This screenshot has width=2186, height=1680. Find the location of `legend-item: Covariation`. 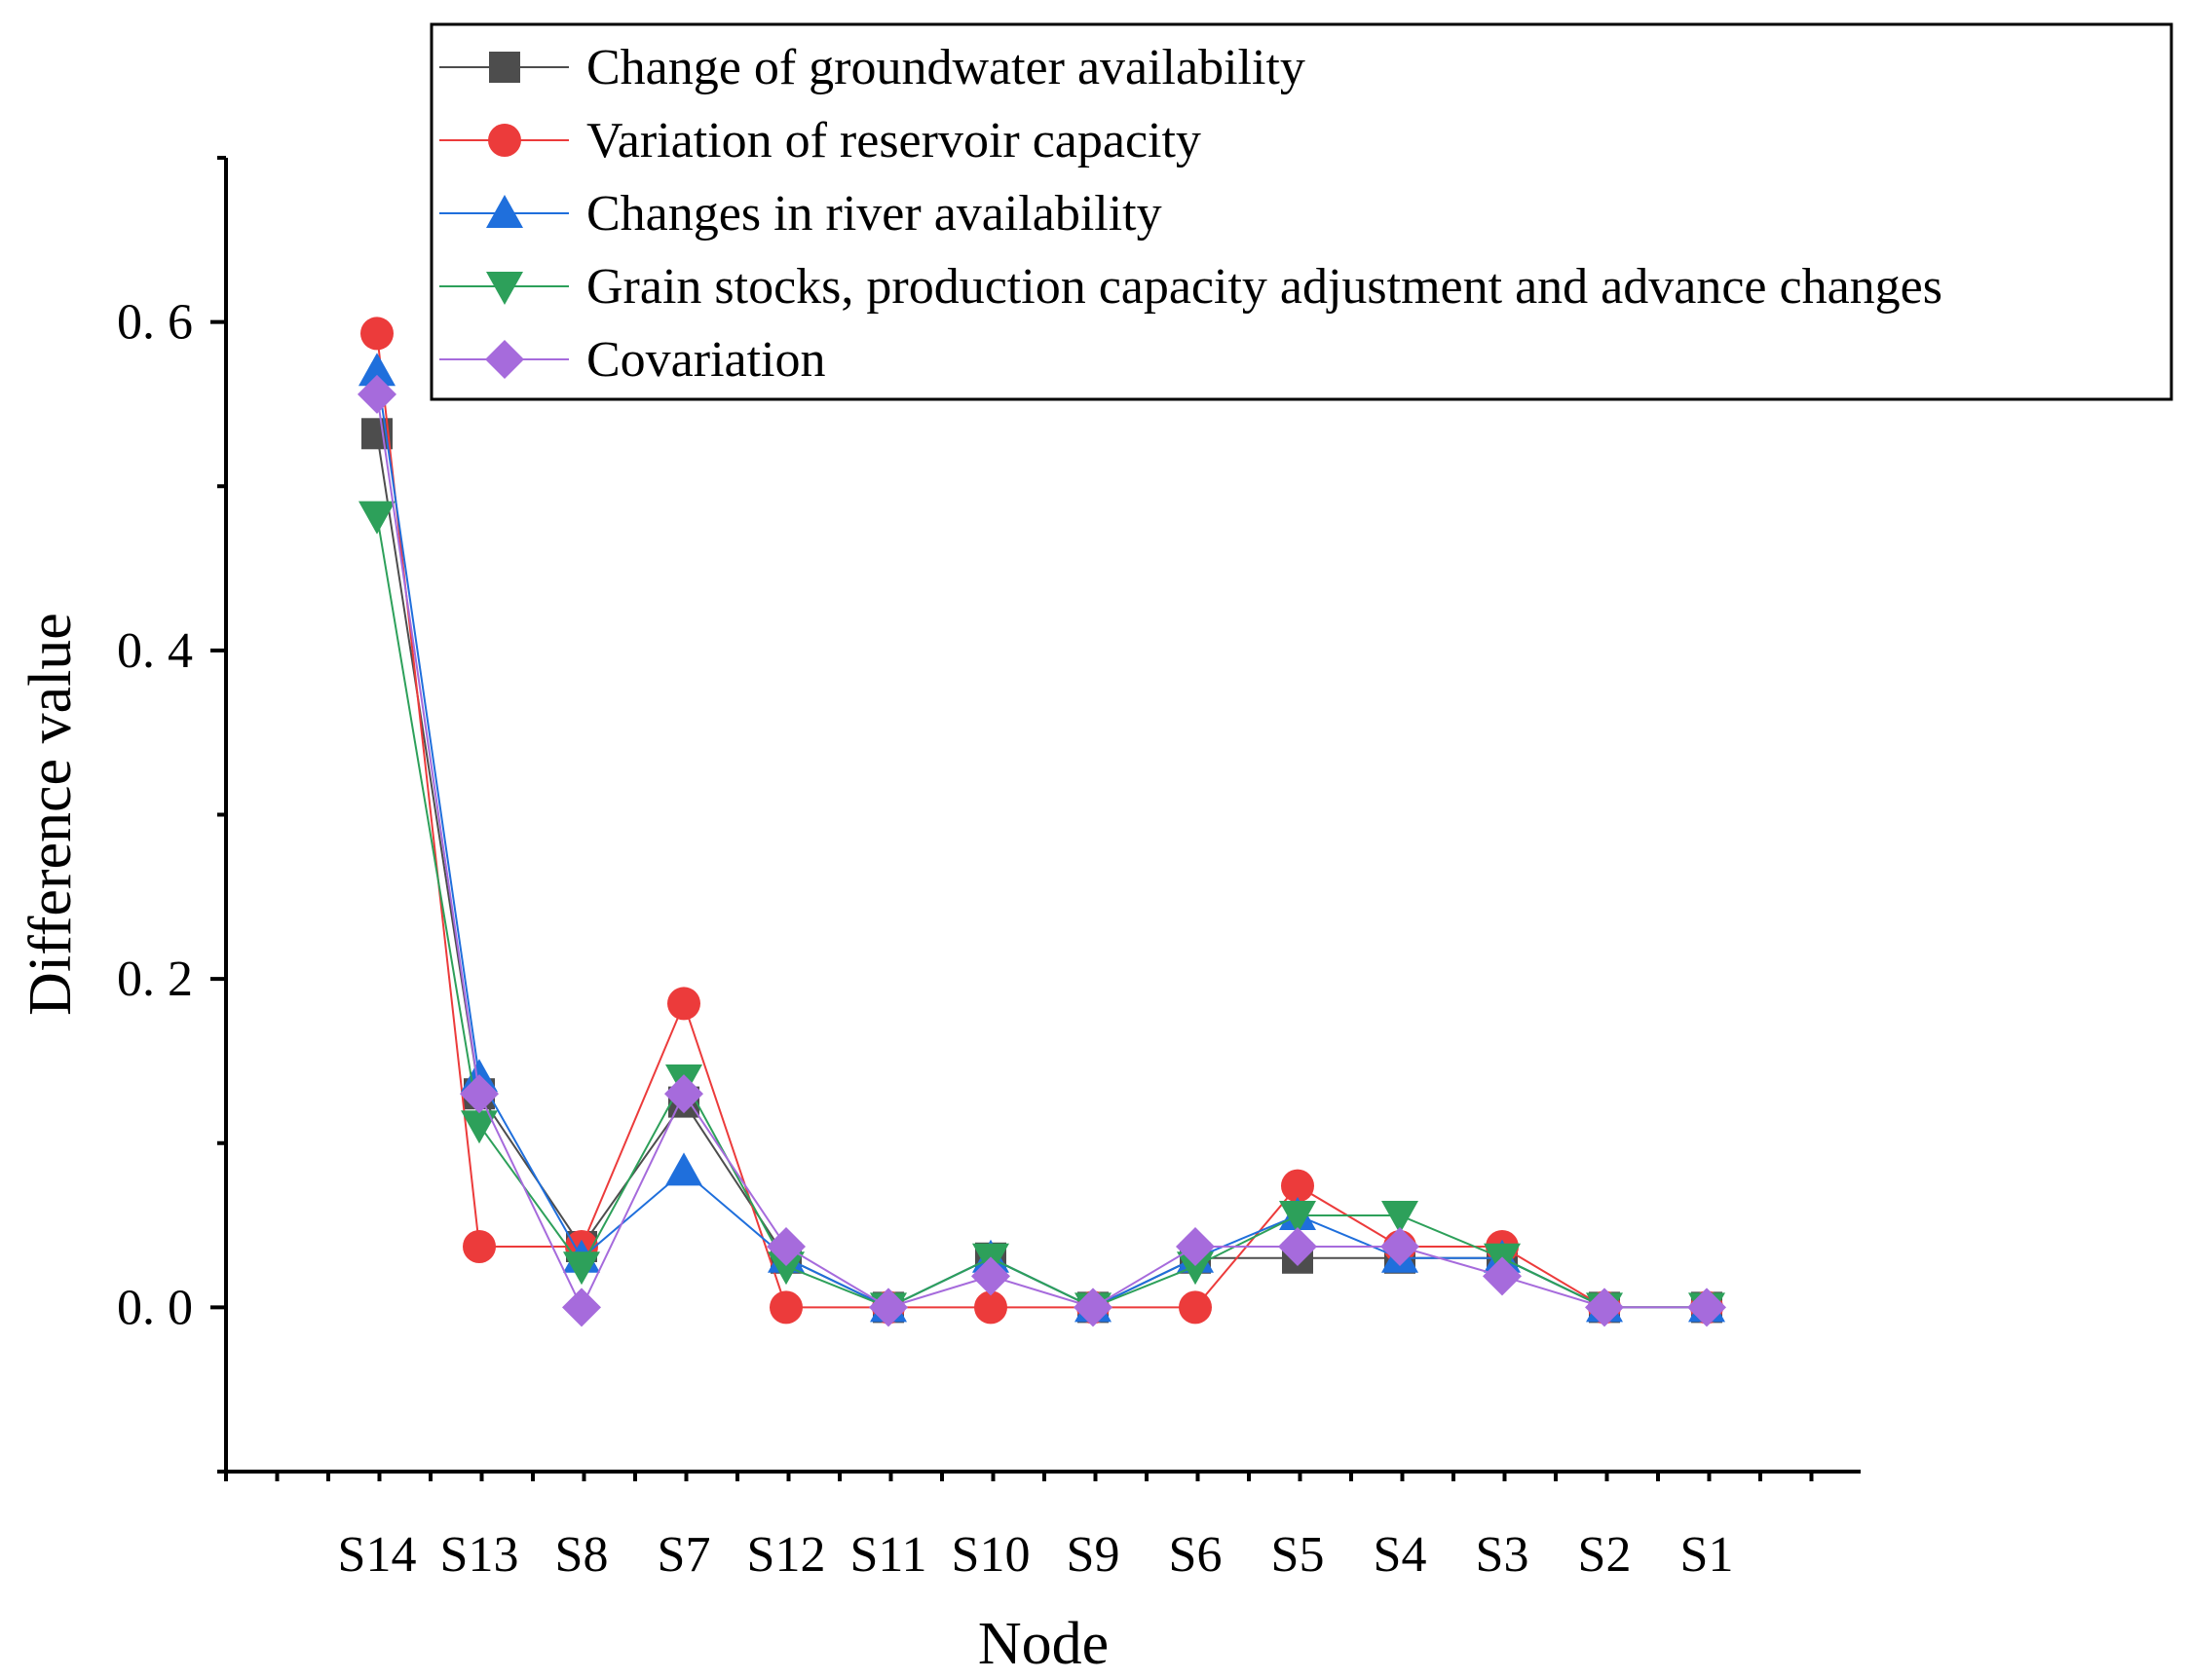

legend-item: Covariation is located at coordinates (632, 360).